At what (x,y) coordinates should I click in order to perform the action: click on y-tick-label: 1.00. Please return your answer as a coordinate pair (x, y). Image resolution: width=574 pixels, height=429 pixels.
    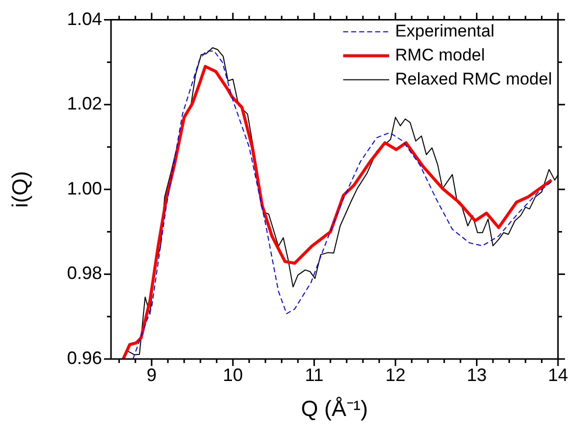
    Looking at the image, I should click on (84, 188).